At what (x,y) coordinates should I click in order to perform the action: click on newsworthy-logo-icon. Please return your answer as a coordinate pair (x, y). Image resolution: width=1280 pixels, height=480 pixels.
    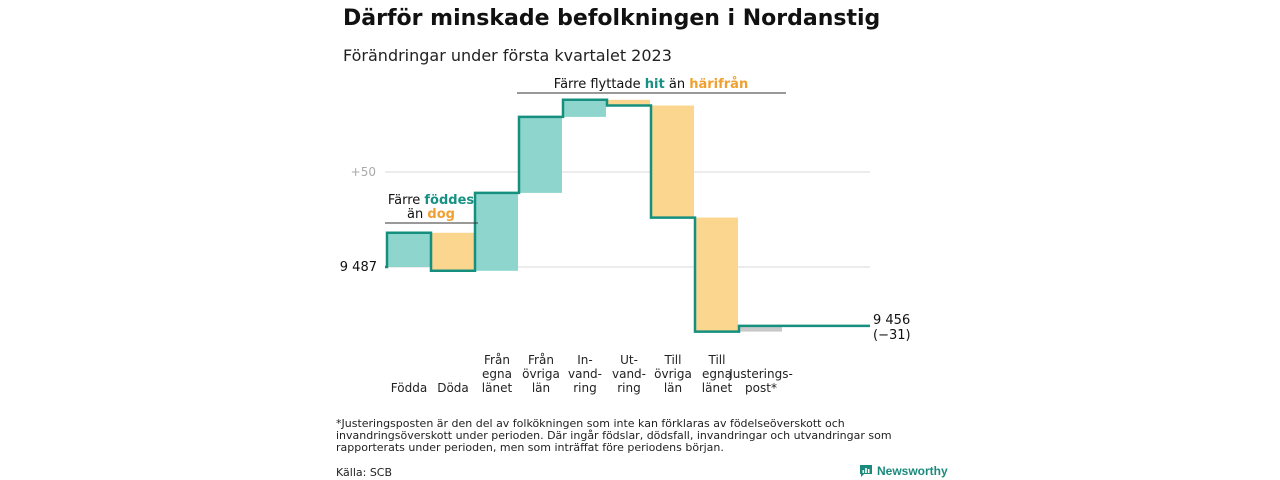
    Looking at the image, I should click on (866, 471).